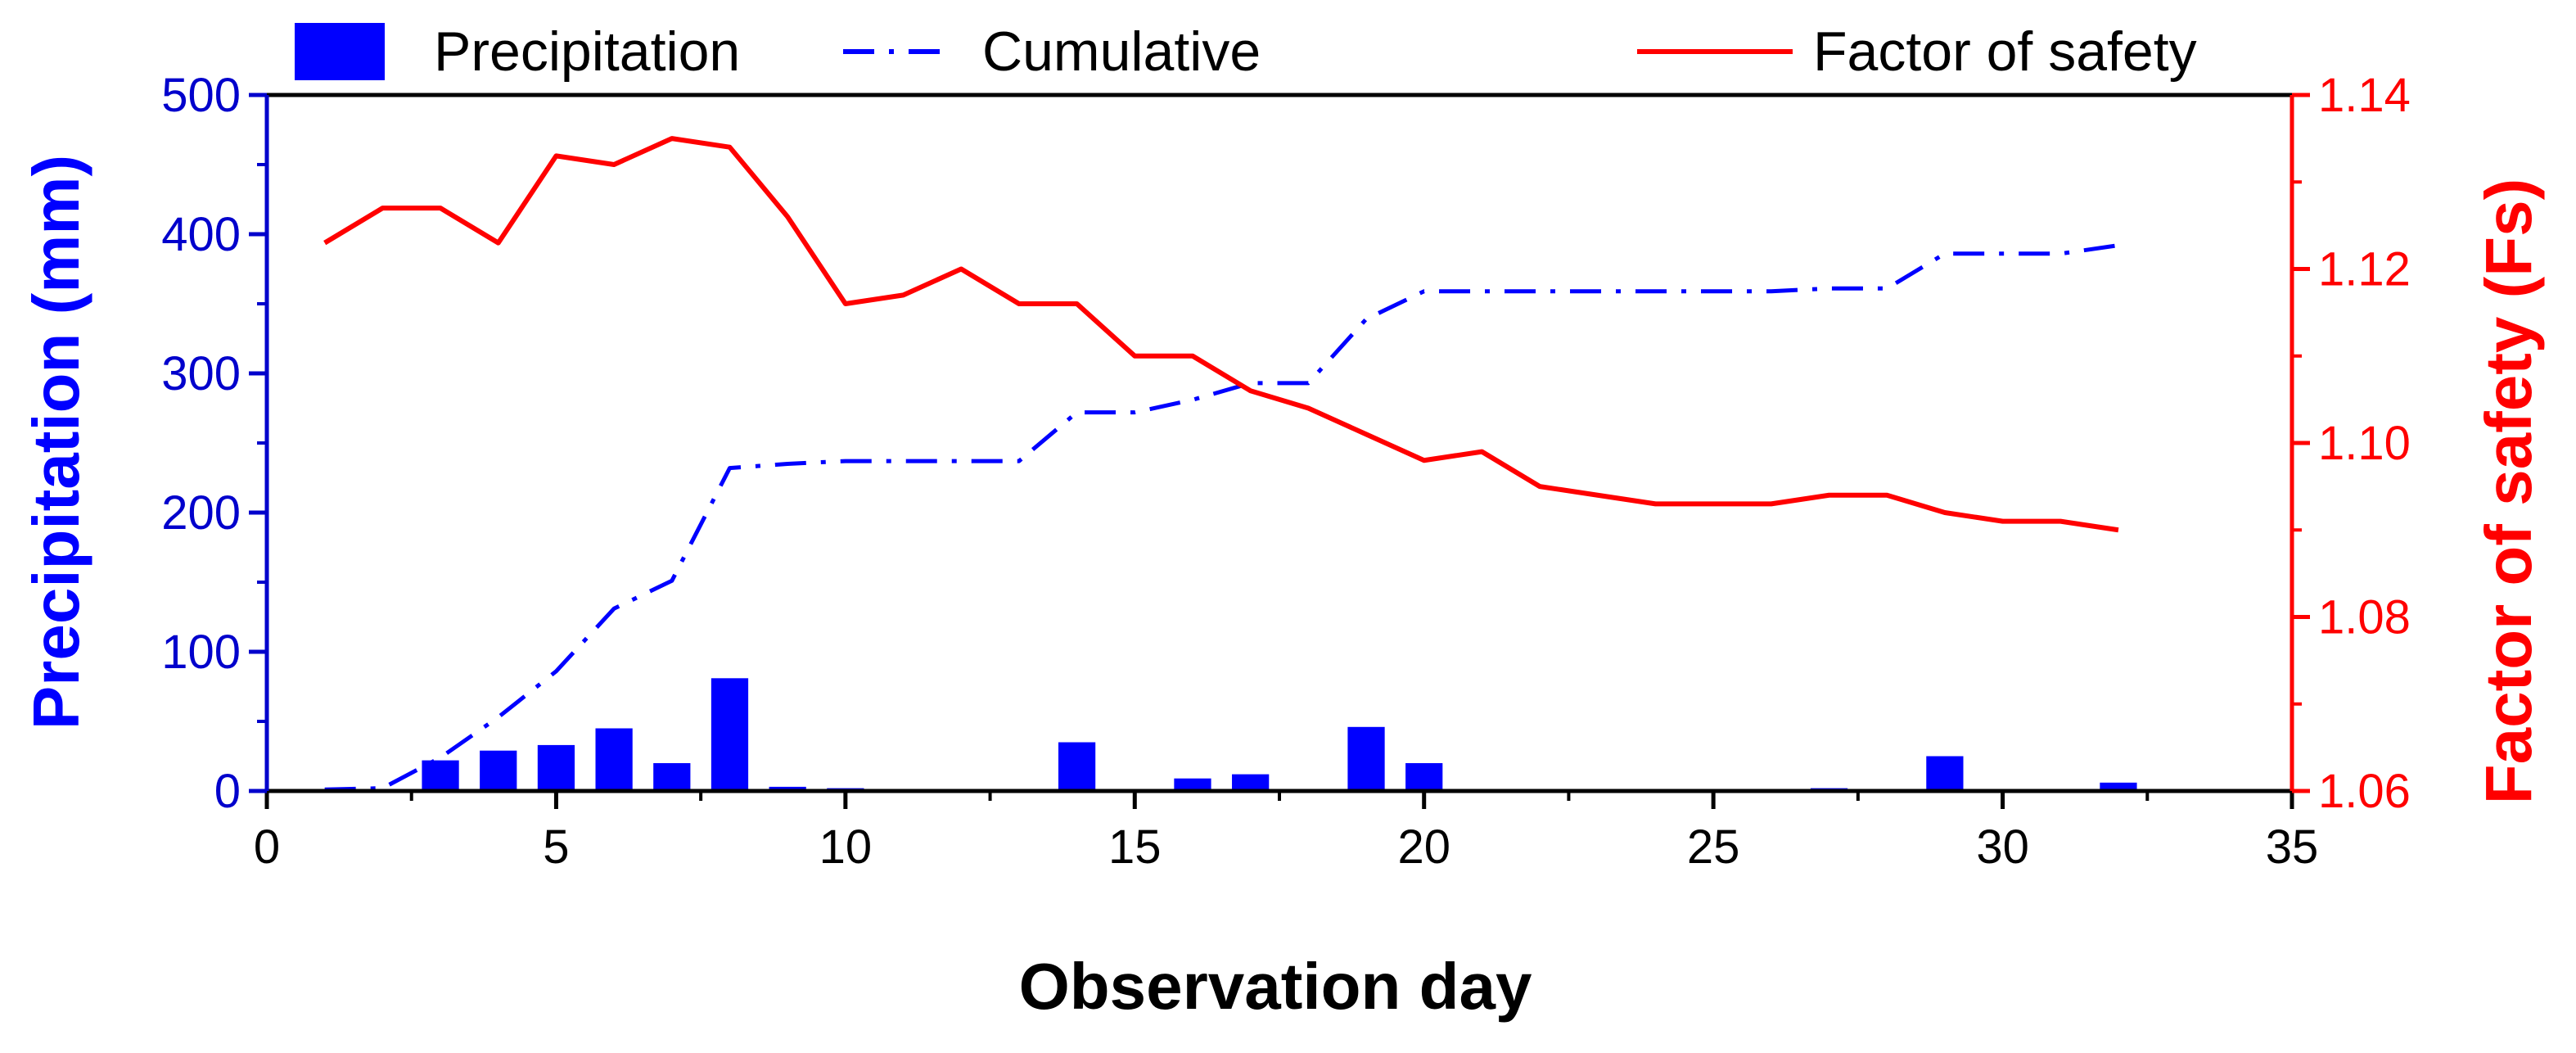  Describe the element at coordinates (201, 96) in the screenshot. I see `y-left-tick-label: 500` at that location.